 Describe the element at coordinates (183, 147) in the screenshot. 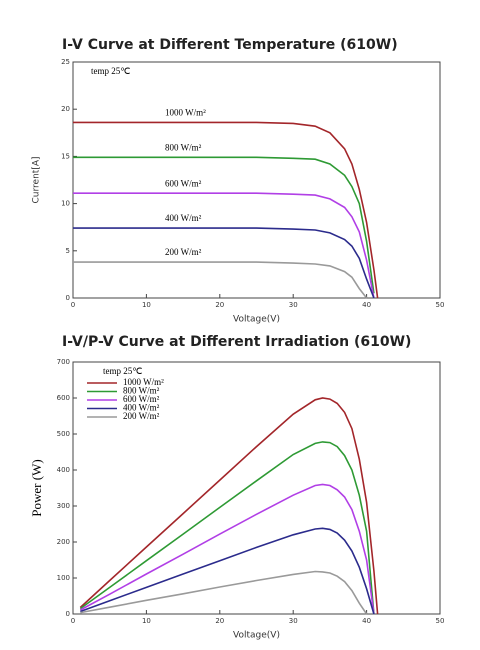

I see `series-label: 800 W/m²` at that location.